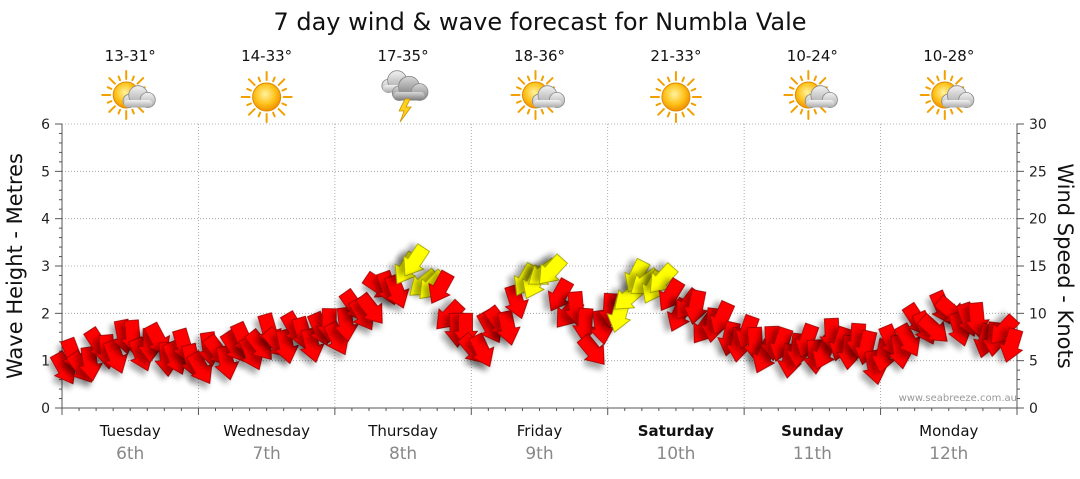 Image resolution: width=1080 pixels, height=479 pixels. Describe the element at coordinates (539, 454) in the screenshot. I see `day-date-label: 9th` at that location.